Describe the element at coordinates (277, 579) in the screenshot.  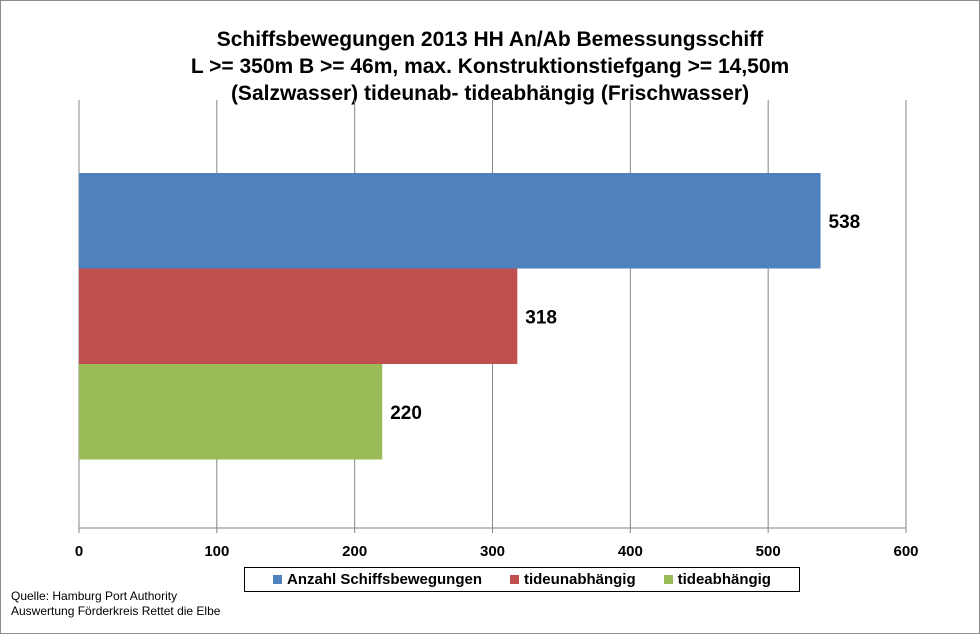
I see `legend-swatch-anzahl` at that location.